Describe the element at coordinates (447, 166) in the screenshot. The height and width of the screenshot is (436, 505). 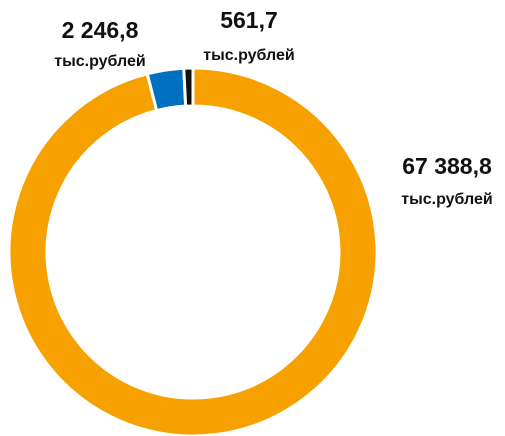
I see `data-label: 67 388,8` at that location.